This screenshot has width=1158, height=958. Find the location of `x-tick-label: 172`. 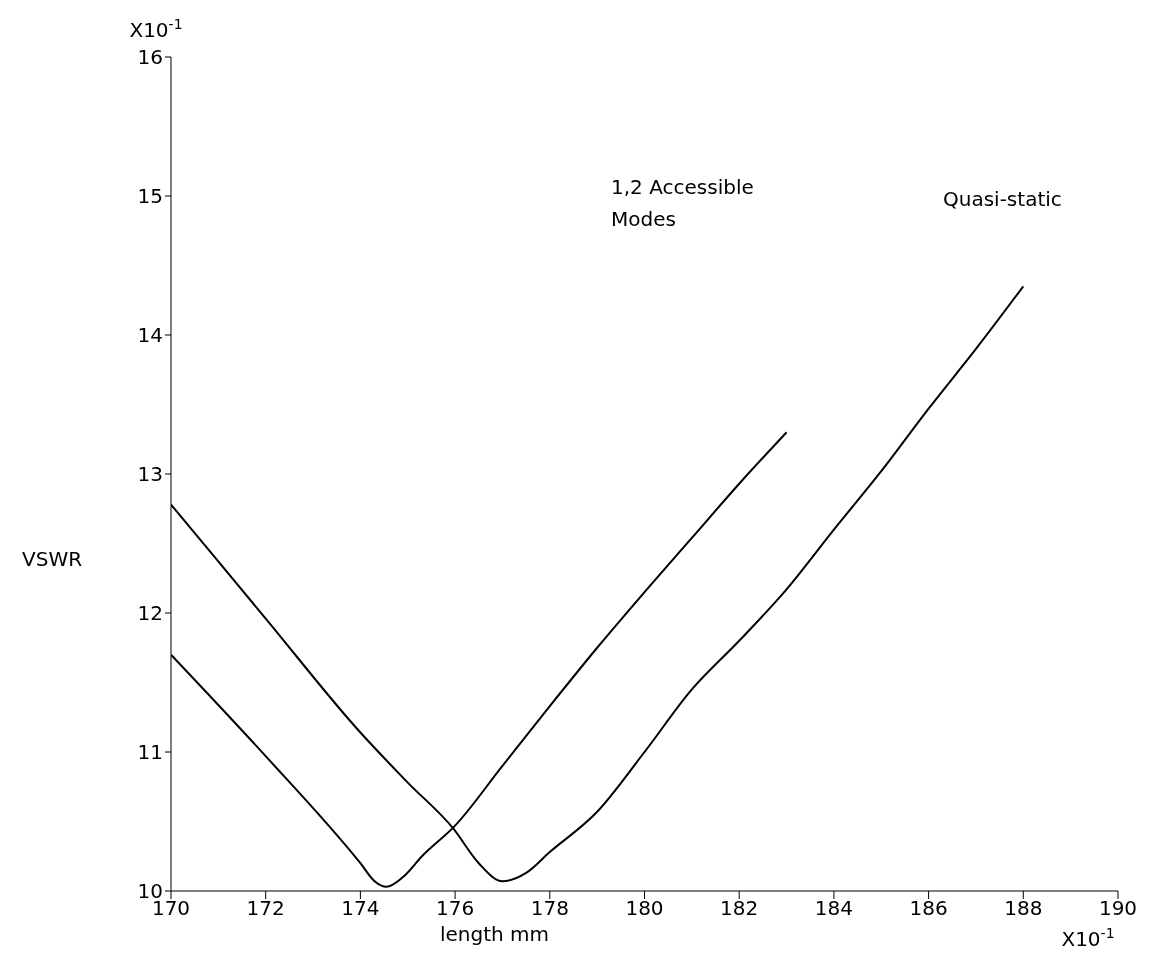

x-tick-label: 172 is located at coordinates (265, 908).